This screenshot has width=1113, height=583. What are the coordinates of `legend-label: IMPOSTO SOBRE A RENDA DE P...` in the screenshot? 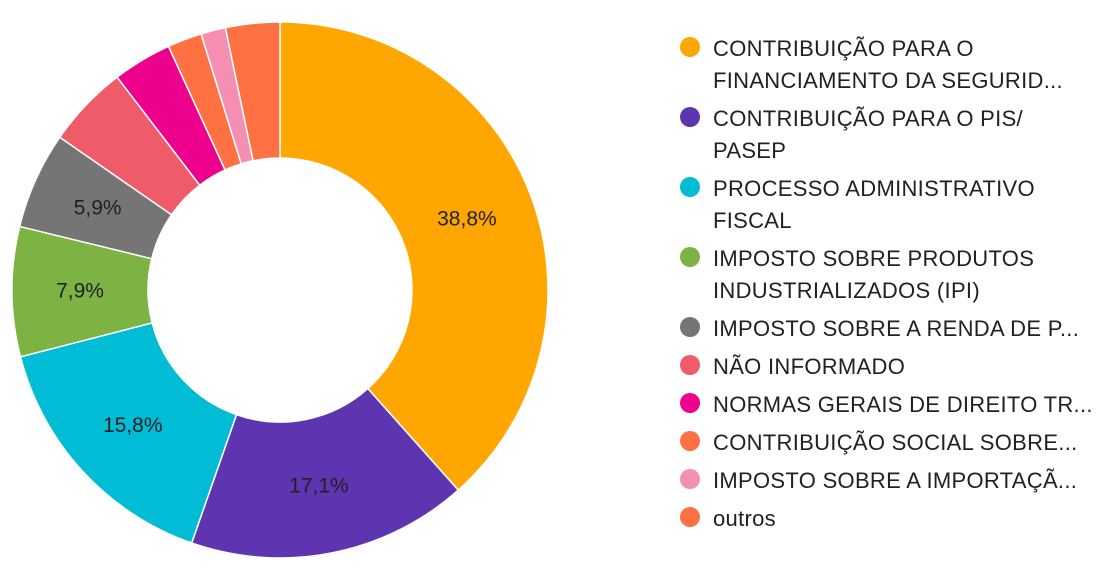 It's located at (896, 328).